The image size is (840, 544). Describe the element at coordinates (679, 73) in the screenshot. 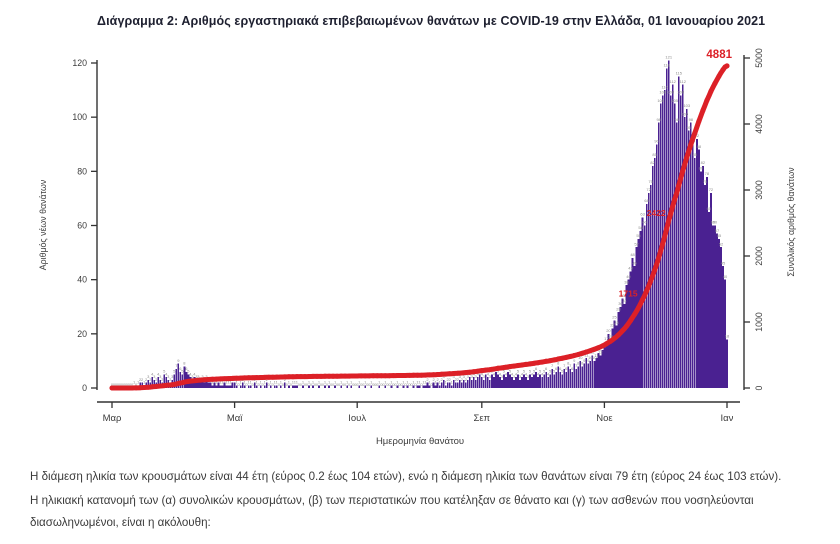

I see `svg-text: 115` at that location.